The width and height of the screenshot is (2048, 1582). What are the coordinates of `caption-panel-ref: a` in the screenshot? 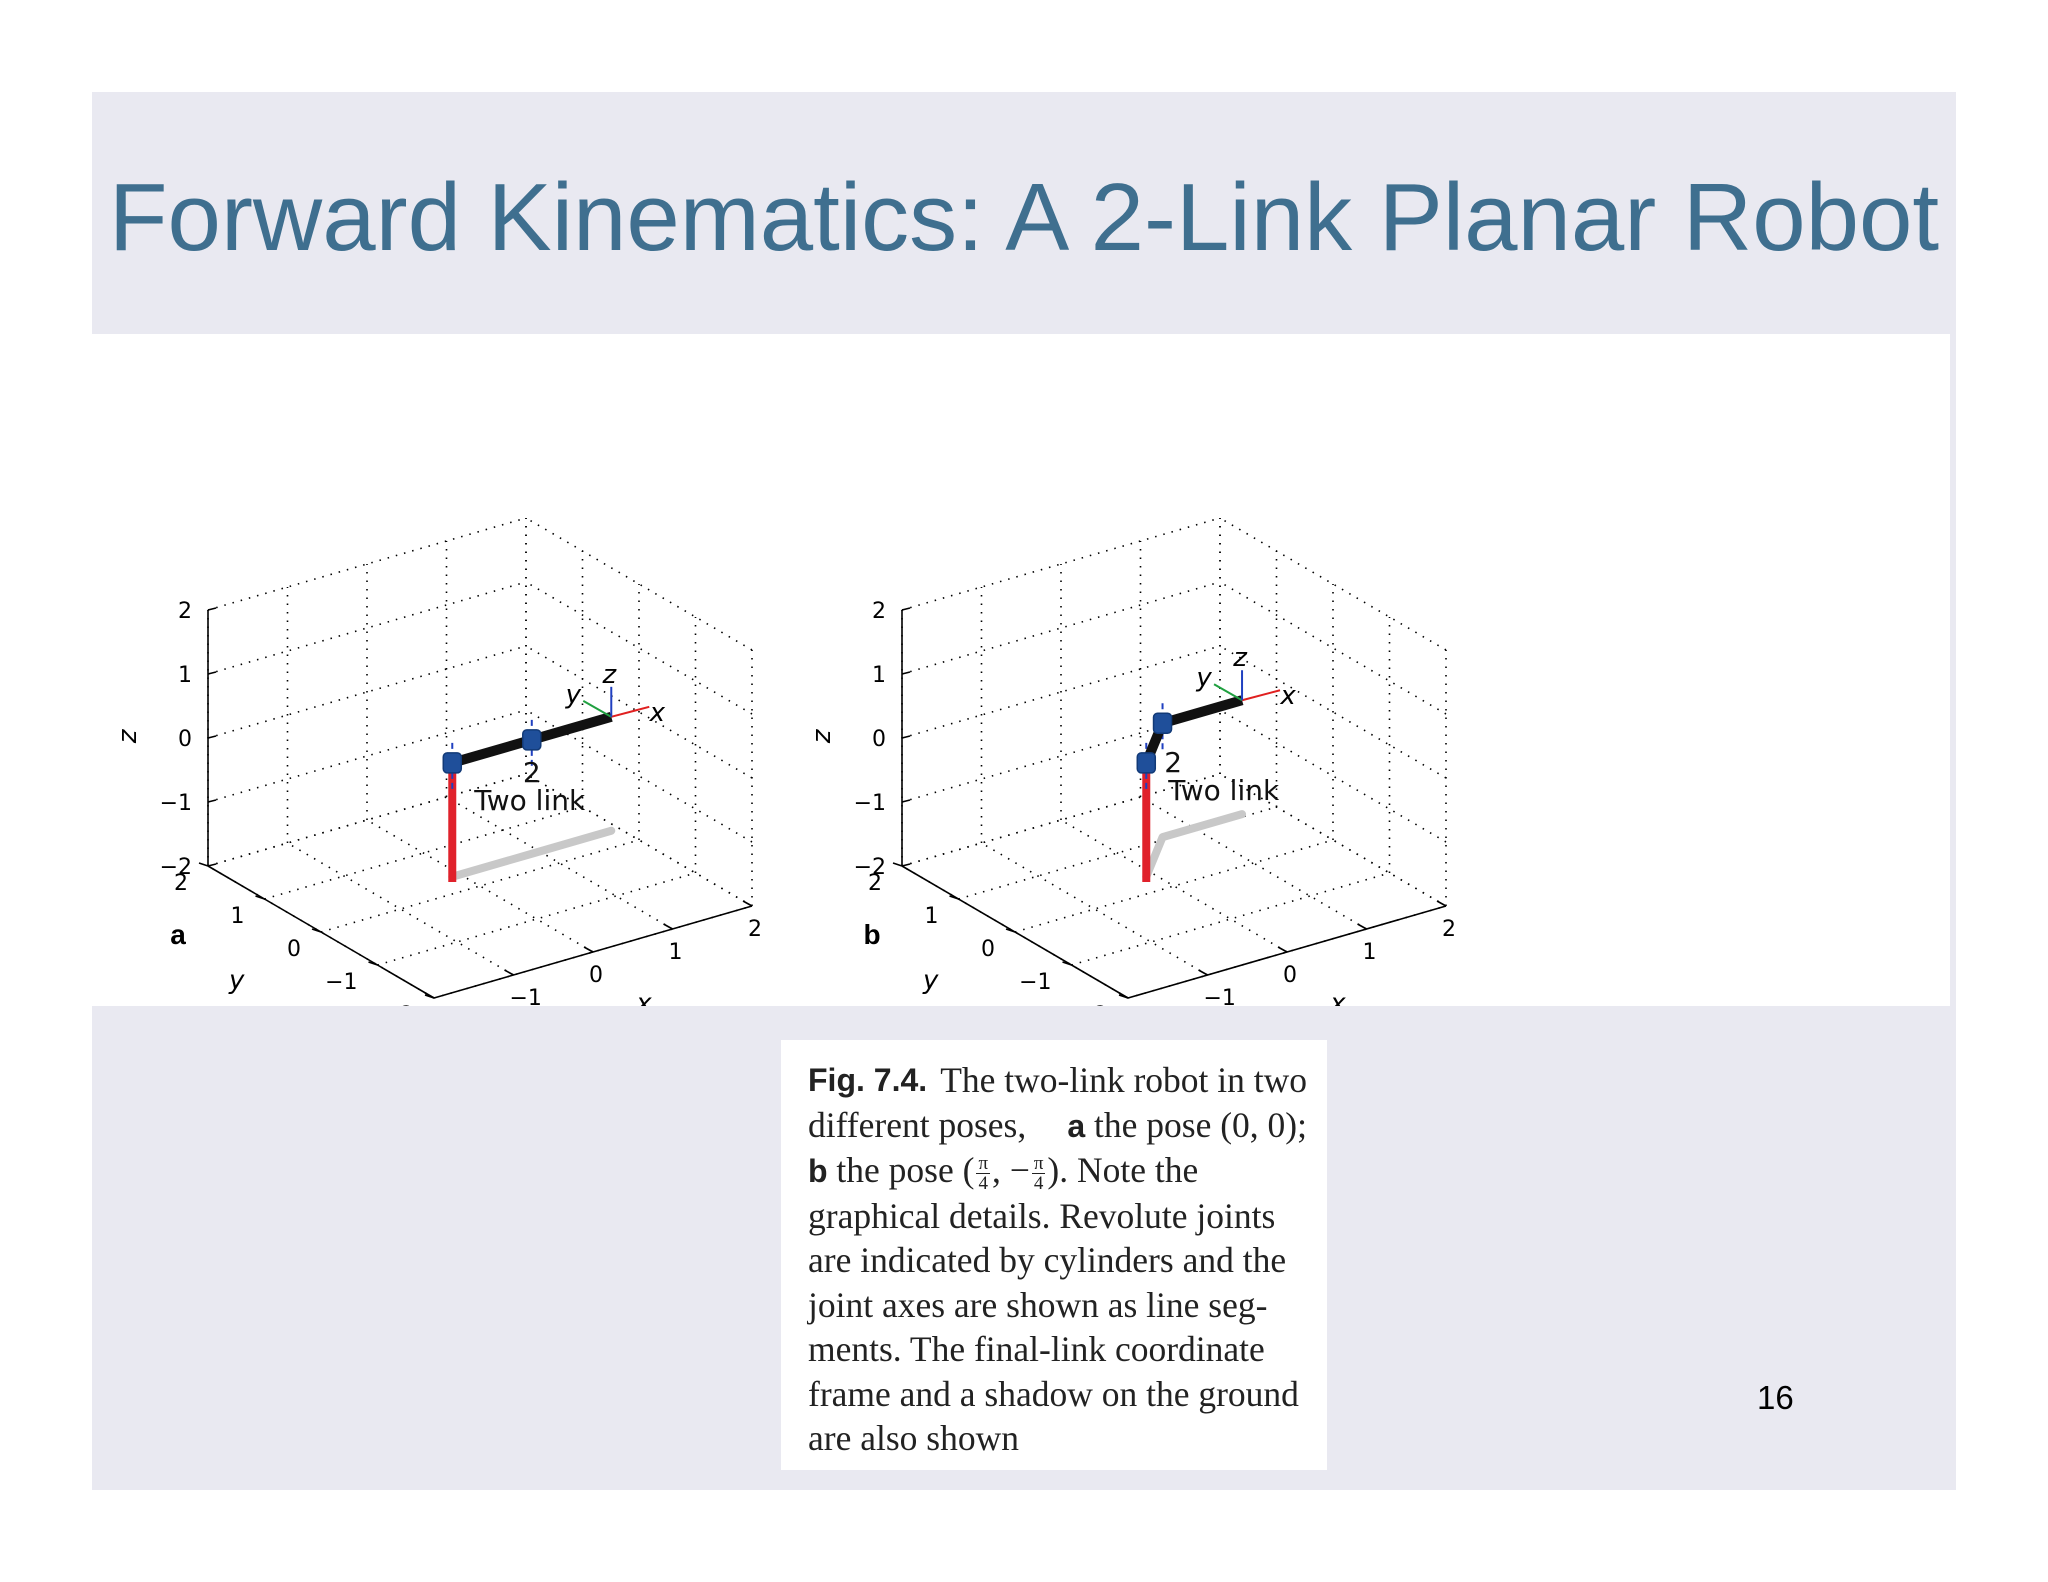 It's located at (1076, 1125).